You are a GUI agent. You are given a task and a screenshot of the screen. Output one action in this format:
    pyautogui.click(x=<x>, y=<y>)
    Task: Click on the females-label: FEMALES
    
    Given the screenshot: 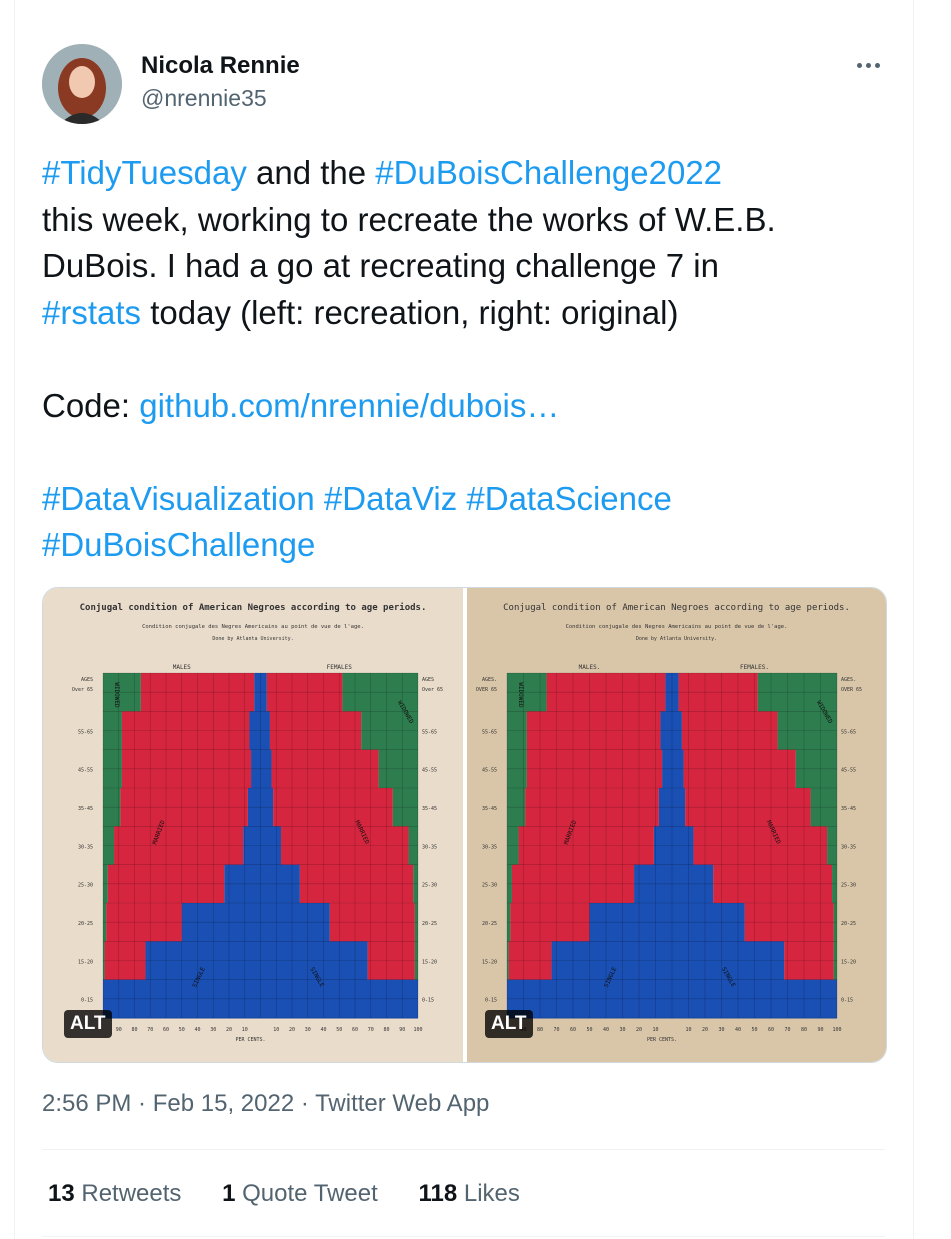 What is the action you would take?
    pyautogui.click(x=340, y=667)
    